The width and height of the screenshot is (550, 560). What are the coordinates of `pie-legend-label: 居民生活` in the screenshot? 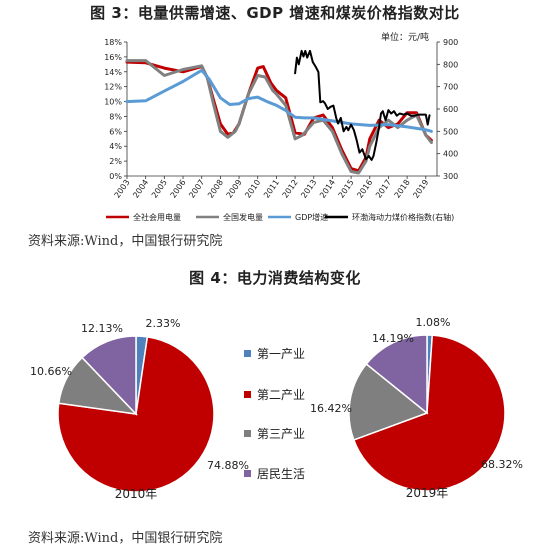 It's located at (281, 474).